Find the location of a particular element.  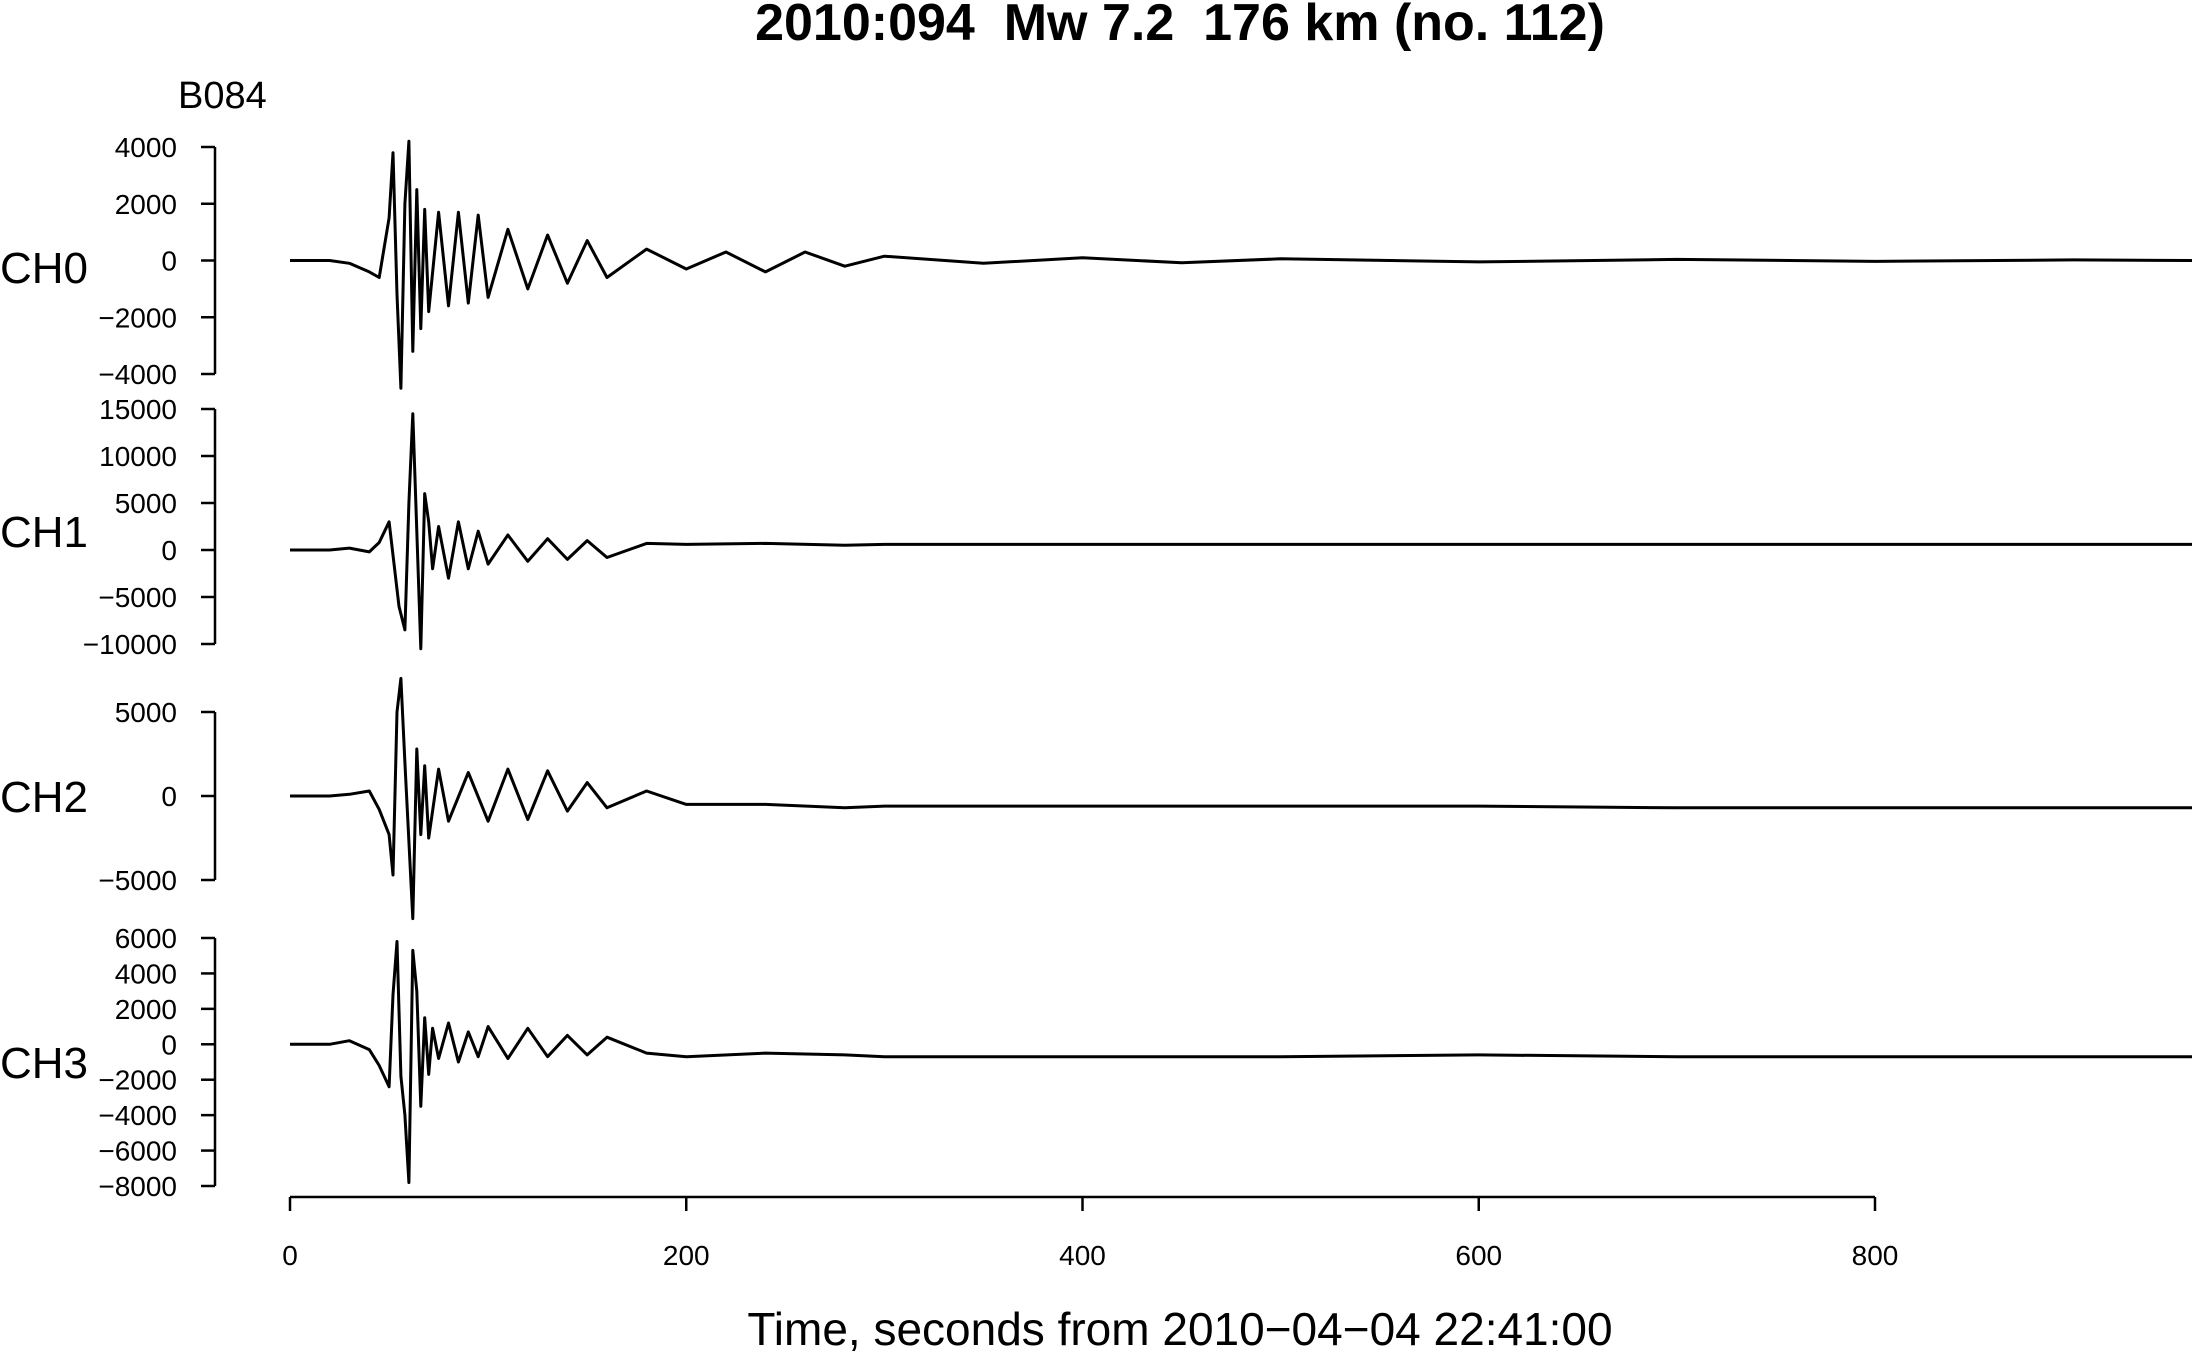

channel-label: CH2 is located at coordinates (44, 797).